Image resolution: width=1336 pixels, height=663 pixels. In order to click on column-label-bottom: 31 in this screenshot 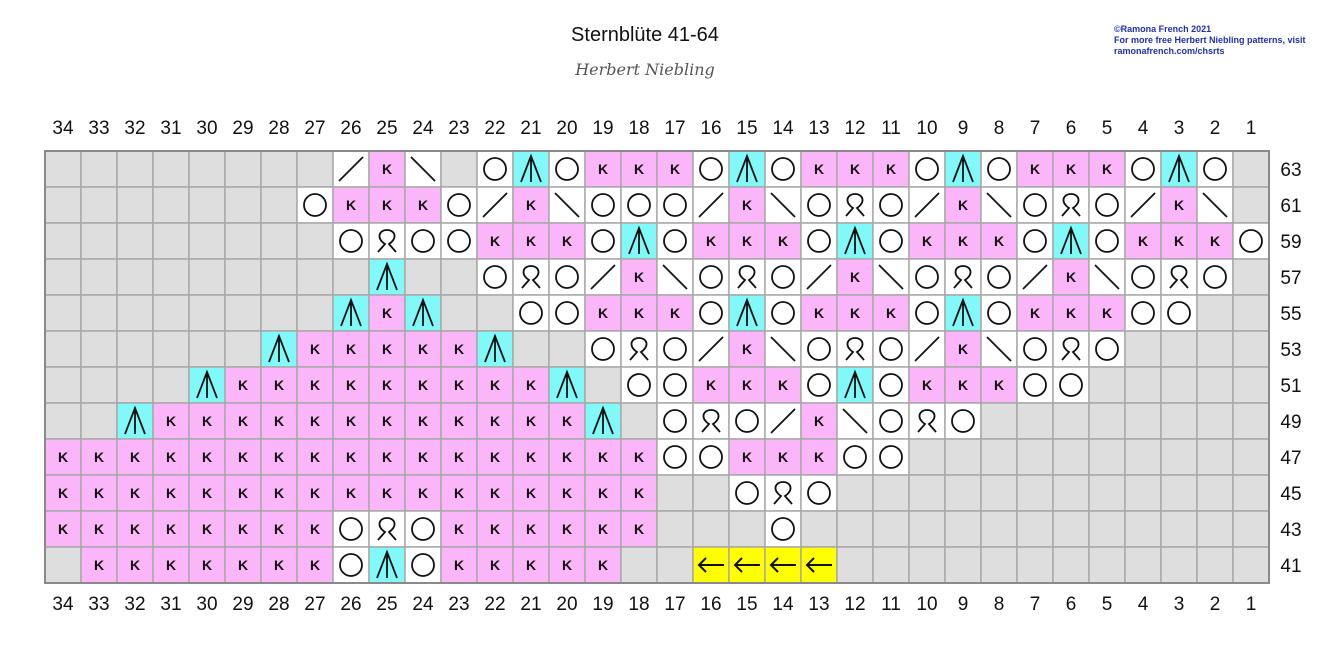, I will do `click(170, 604)`.